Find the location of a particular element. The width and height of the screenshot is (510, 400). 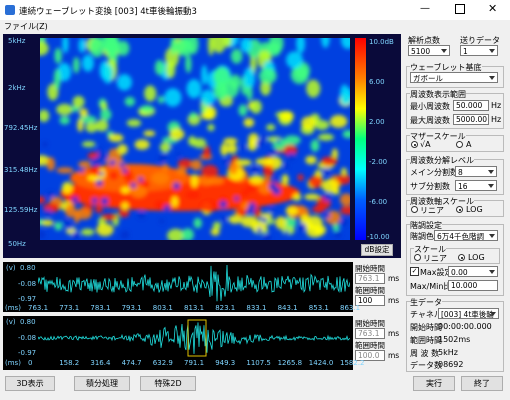

button-special-2d: 特殊2D is located at coordinates (168, 383).